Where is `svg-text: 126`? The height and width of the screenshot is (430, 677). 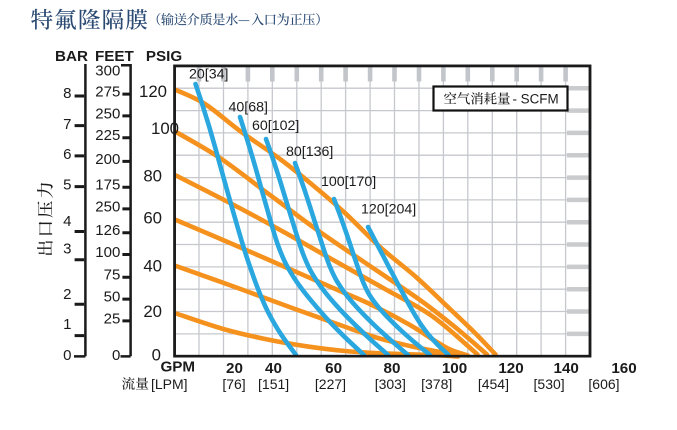
svg-text: 126 is located at coordinates (107, 230).